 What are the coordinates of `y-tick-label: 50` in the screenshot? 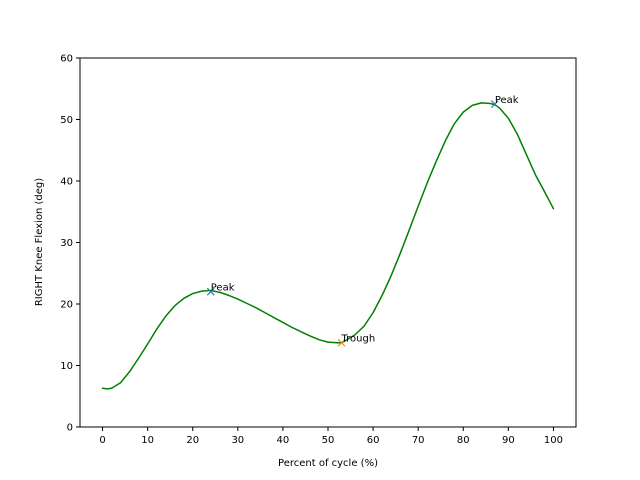 It's located at (66, 120).